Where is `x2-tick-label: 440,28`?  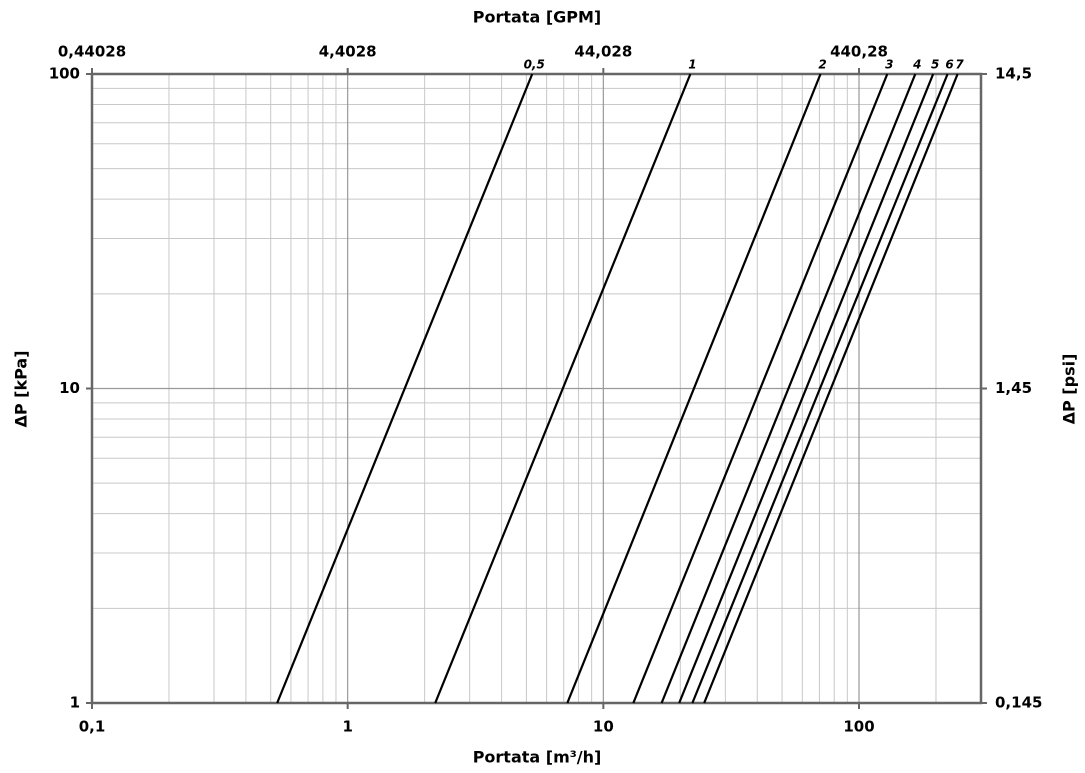
x2-tick-label: 440,28 is located at coordinates (859, 52).